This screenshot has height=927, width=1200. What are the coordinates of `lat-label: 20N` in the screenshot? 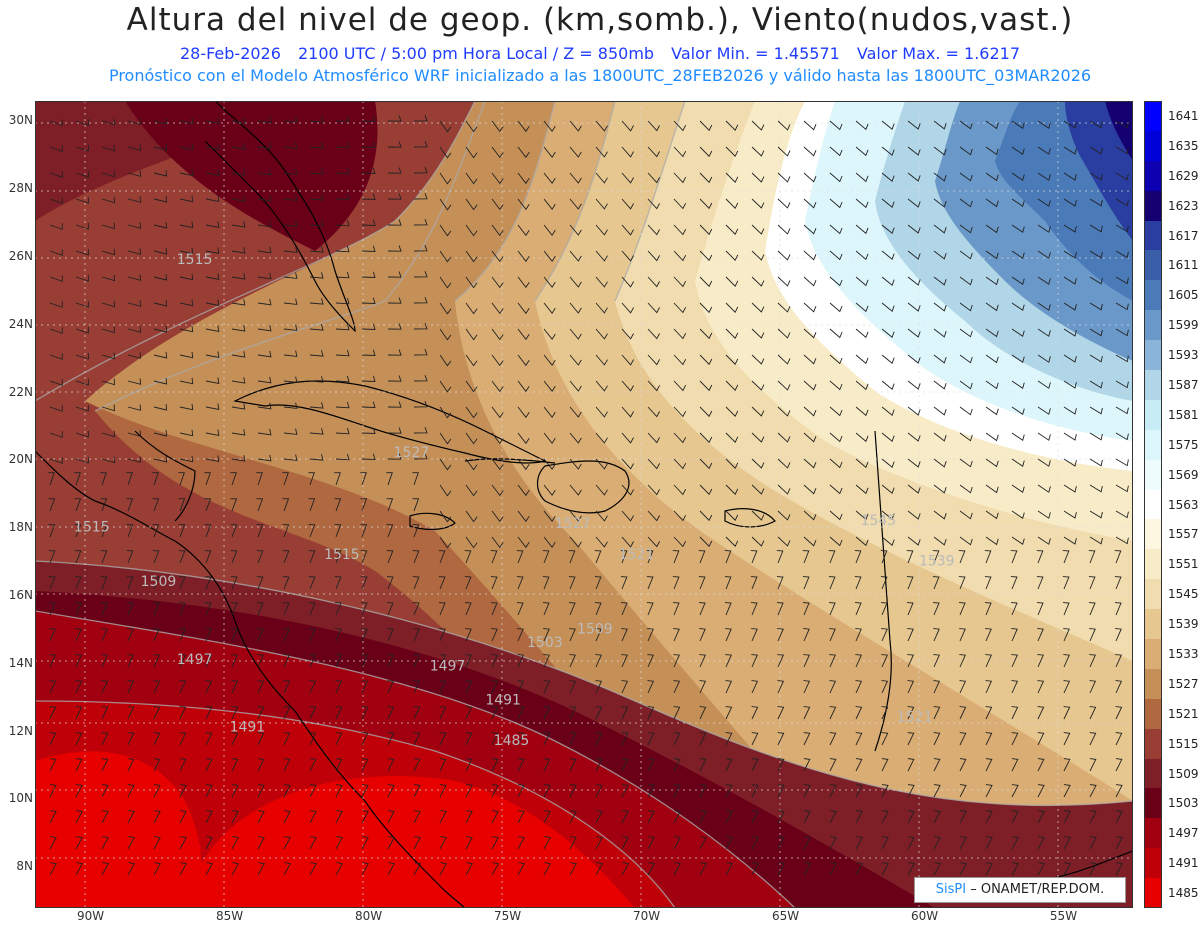 It's located at (20, 459).